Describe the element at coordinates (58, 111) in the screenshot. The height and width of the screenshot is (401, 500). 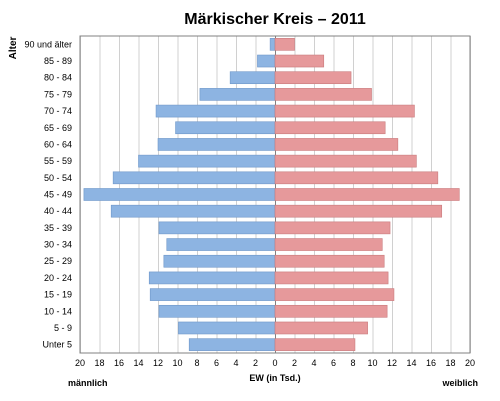
I see `category-label: 70 - 74` at that location.